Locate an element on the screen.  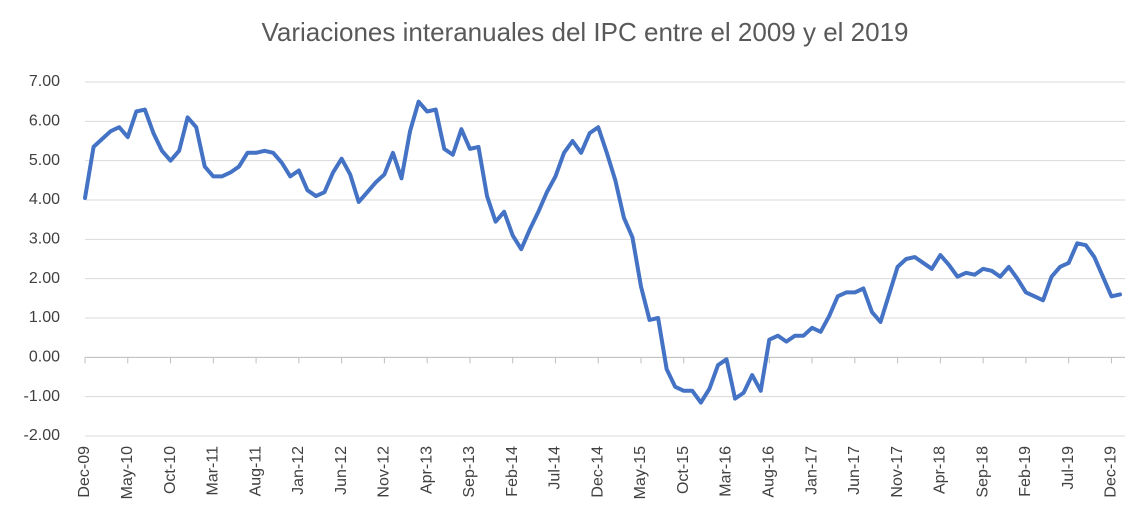
x-tick-label: Sep-13 is located at coordinates (469, 472).